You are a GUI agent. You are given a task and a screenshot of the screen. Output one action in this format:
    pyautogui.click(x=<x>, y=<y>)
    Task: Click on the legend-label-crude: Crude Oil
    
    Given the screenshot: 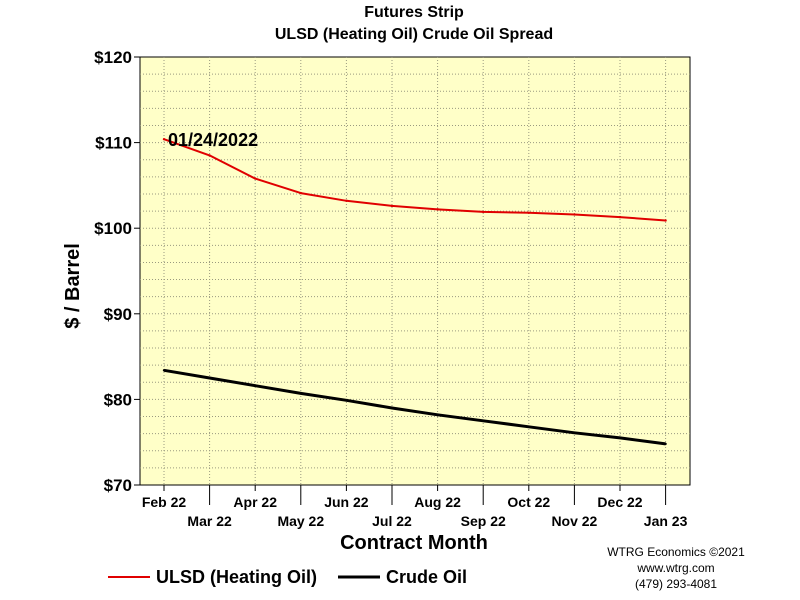 What is the action you would take?
    pyautogui.click(x=426, y=577)
    